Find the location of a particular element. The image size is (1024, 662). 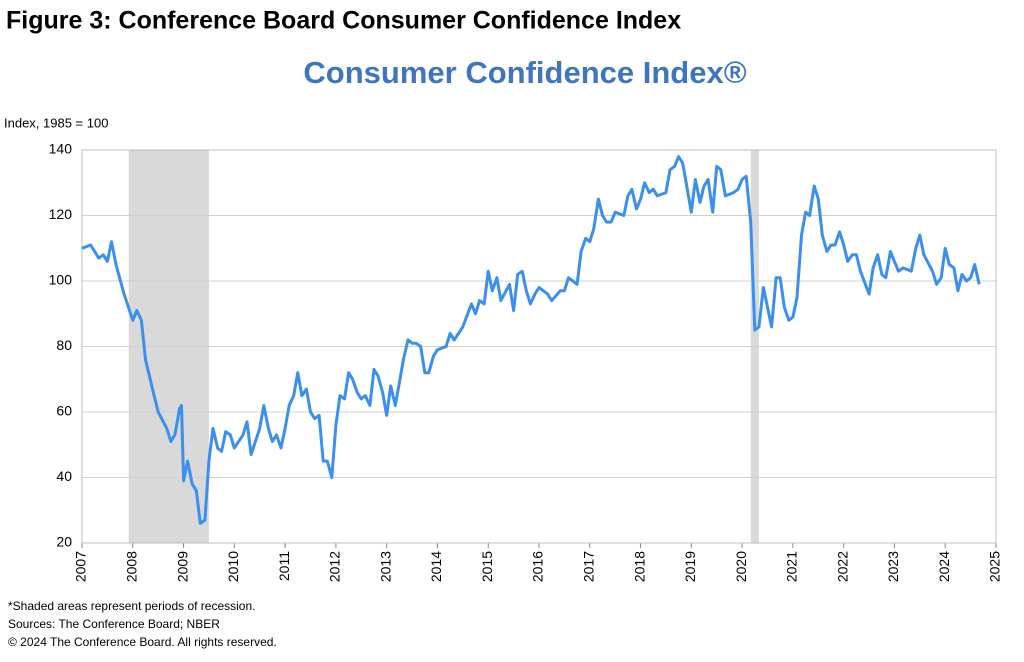

y-axis-label: Index, 1985 = 100 is located at coordinates (56, 122).